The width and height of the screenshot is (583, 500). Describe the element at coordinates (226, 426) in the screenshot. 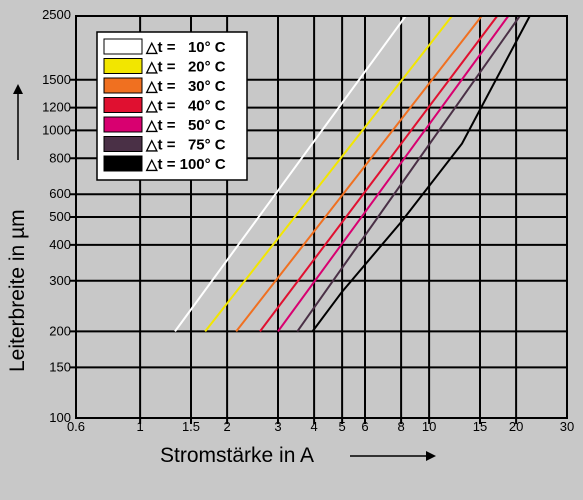

I see `x-tick-label: 2` at that location.